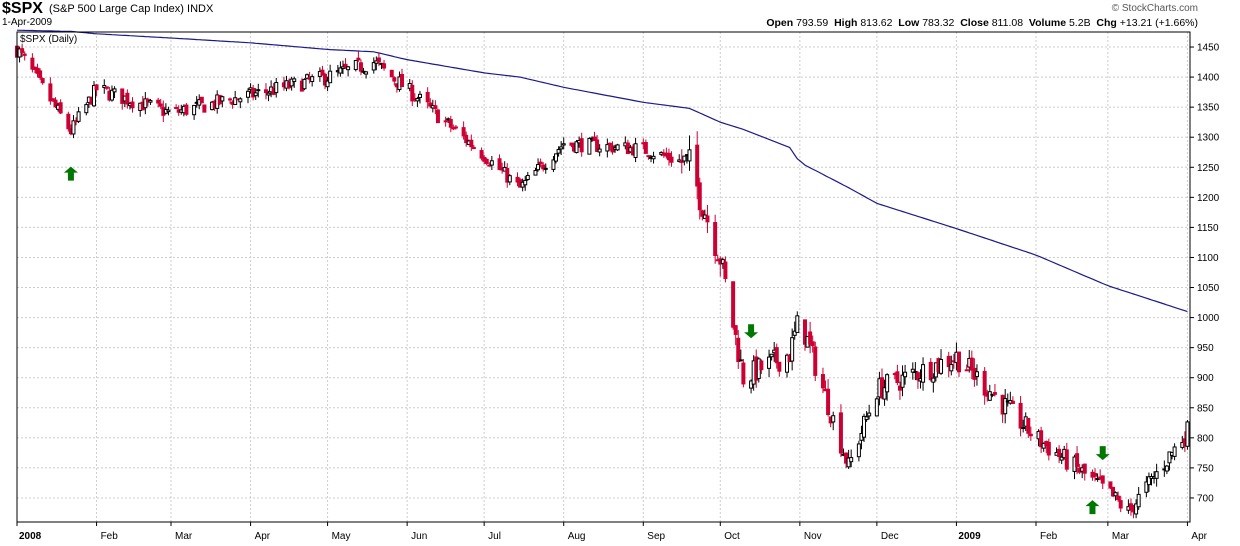 This screenshot has height=546, width=1240. I want to click on index-name: (S&P 500 Large Cap Index), so click(116, 9).